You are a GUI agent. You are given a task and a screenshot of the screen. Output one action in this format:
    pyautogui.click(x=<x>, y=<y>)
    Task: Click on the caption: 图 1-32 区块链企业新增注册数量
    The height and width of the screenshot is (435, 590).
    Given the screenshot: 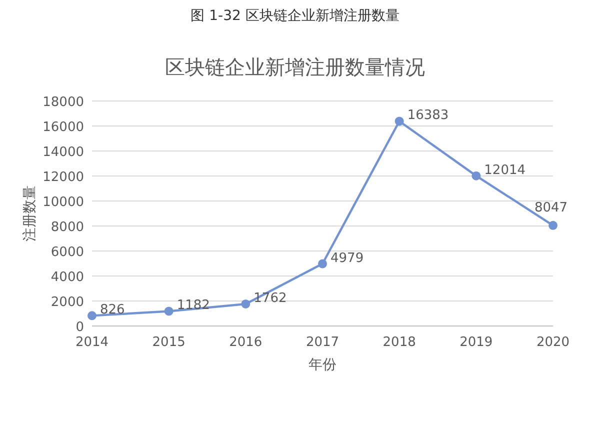 What is the action you would take?
    pyautogui.click(x=295, y=16)
    